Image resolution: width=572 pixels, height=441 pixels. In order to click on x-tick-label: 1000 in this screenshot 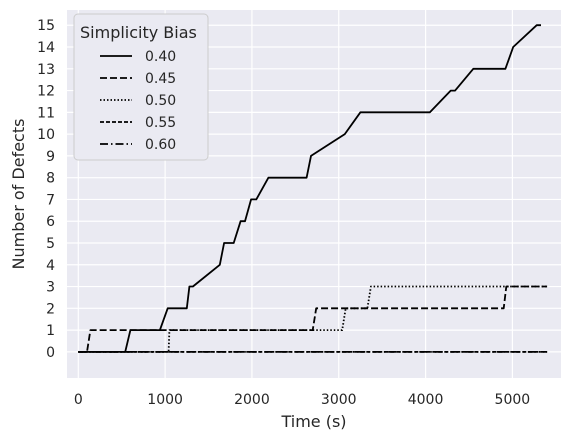, I will do `click(165, 400)`.